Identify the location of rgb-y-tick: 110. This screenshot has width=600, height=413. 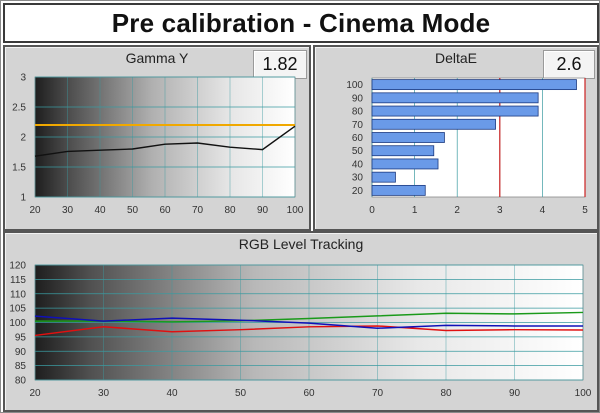
(18, 294).